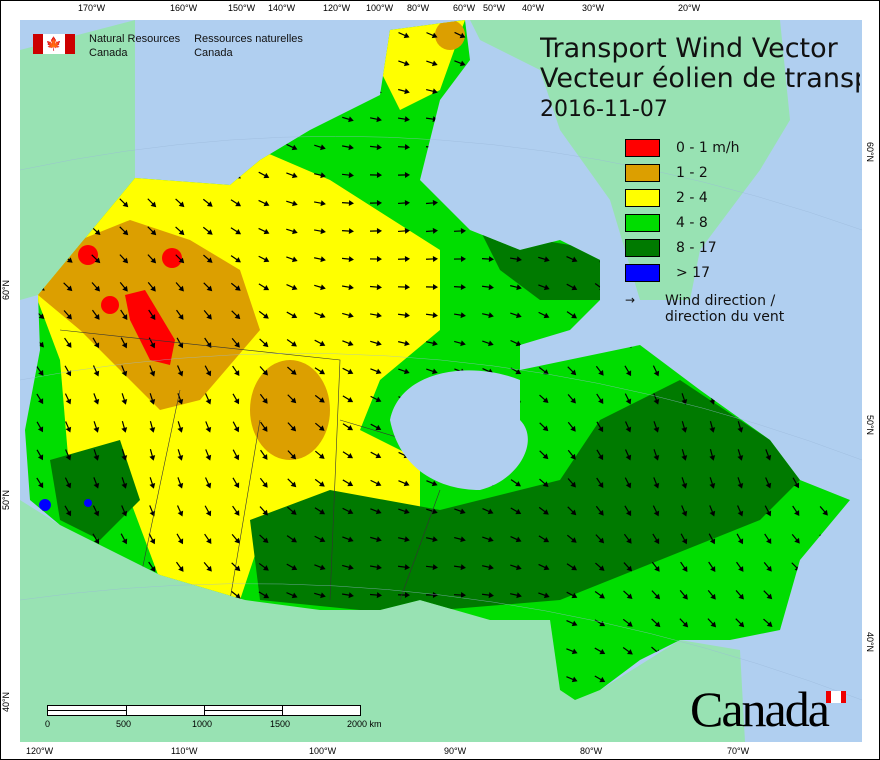  What do you see at coordinates (704, 172) in the screenshot?
I see `legend-item: 1 - 2` at bounding box center [704, 172].